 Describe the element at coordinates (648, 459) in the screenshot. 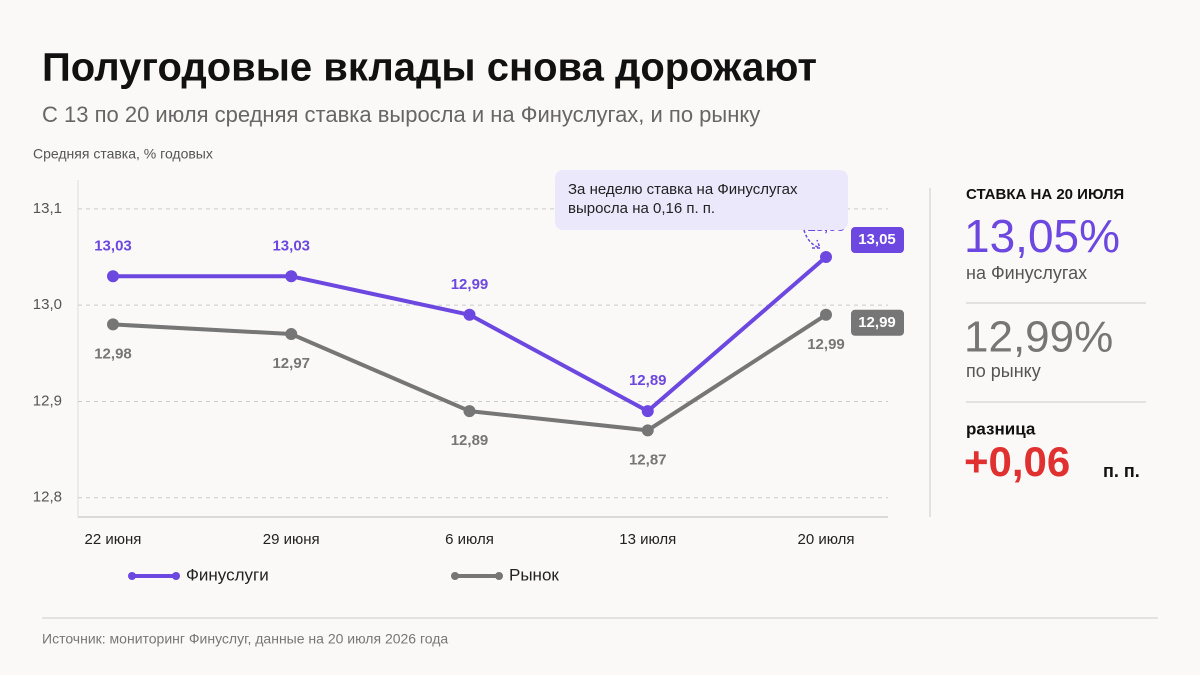

I see `data-label: 12,87` at that location.